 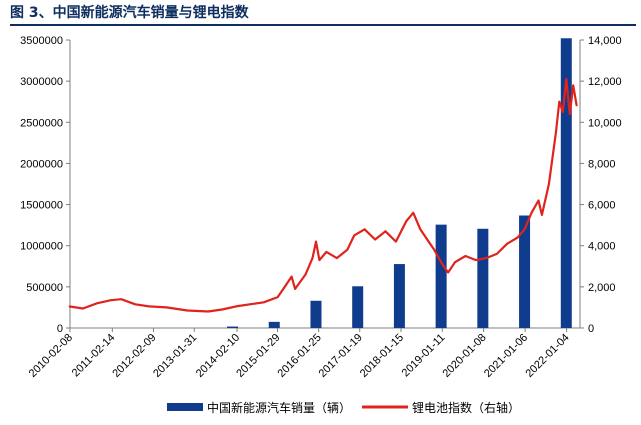 What do you see at coordinates (175, 356) in the screenshot?
I see `x-tick-label: 2013-01-31` at bounding box center [175, 356].